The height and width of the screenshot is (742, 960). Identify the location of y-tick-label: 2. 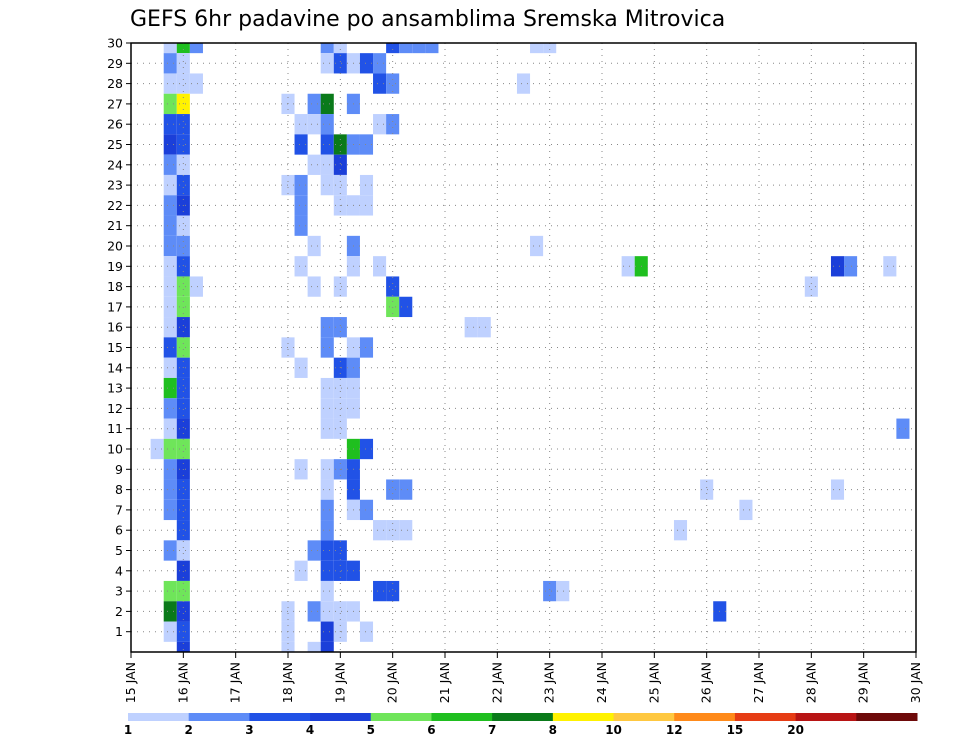
(119, 611).